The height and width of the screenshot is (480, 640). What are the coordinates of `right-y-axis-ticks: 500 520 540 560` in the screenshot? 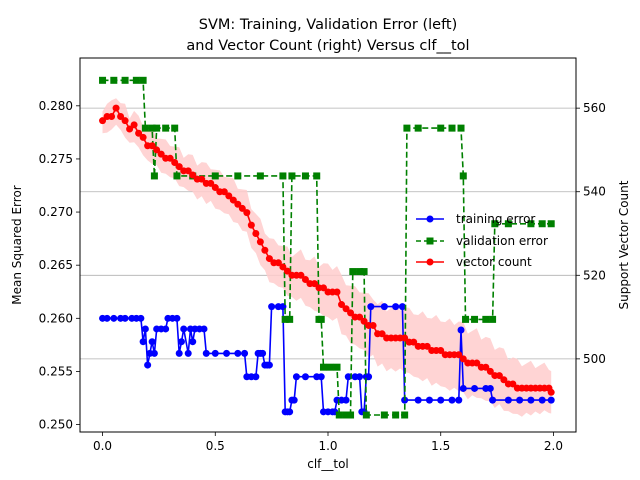 It's located at (591, 233).